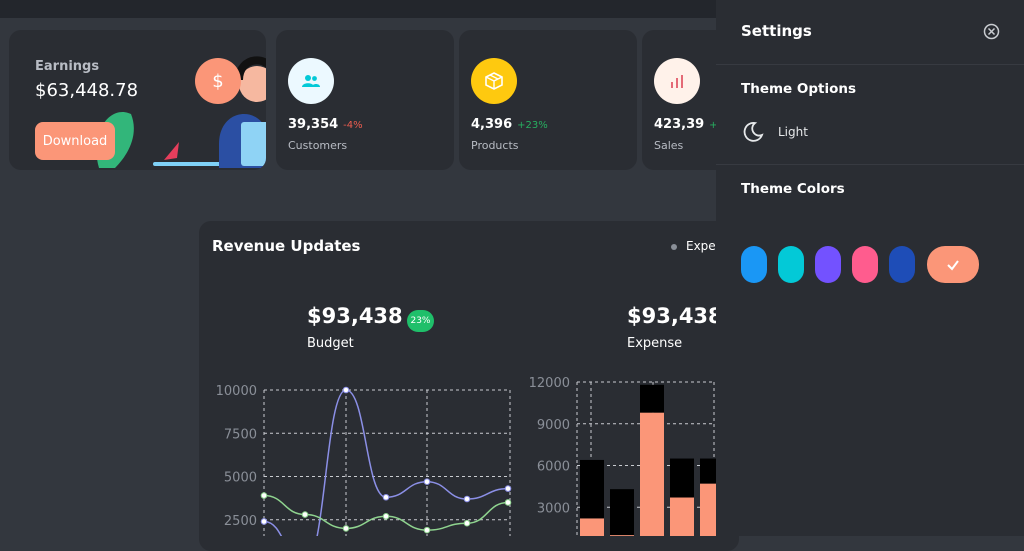 This screenshot has width=1024, height=551. Describe the element at coordinates (495, 145) in the screenshot. I see `stat-label: Products` at that location.